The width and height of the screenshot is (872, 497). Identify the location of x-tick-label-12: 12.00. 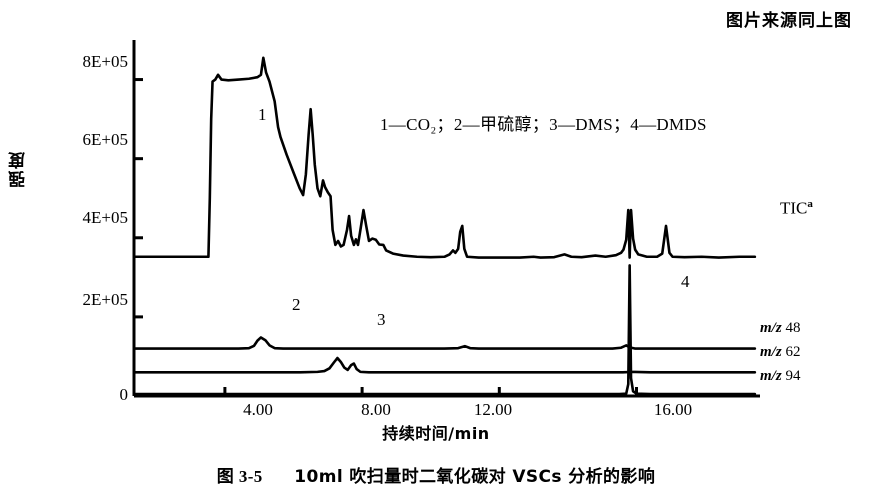
(493, 409).